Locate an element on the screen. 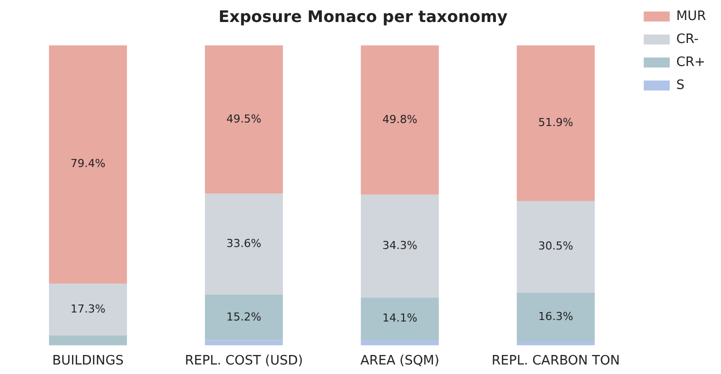  legend-label: CR+ is located at coordinates (691, 62).